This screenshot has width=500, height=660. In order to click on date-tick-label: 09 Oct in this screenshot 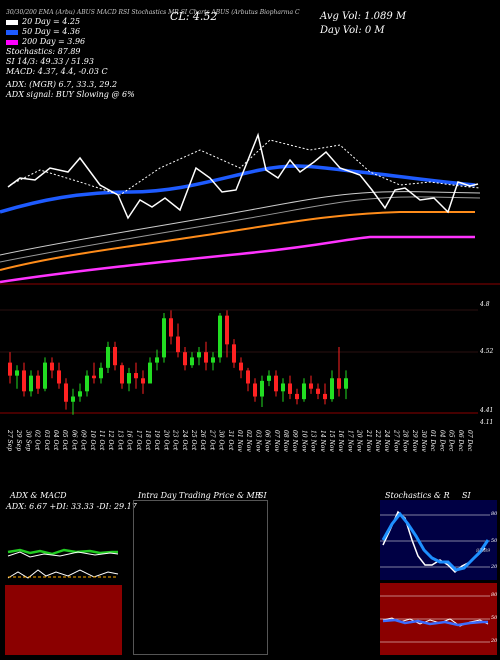, I will do `click(83, 440)`.